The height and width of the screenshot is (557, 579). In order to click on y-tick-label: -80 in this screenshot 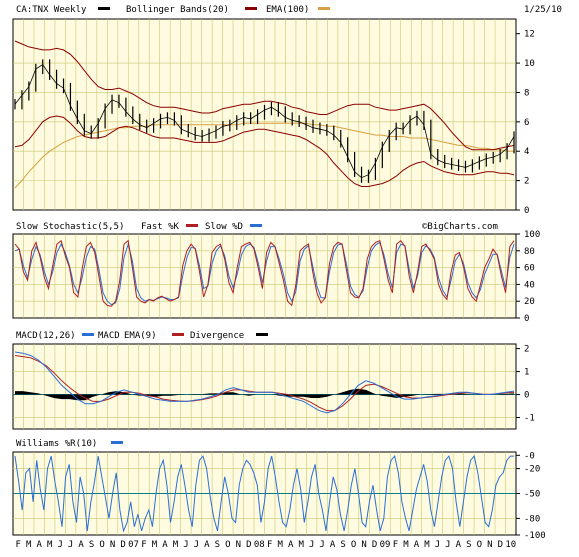, I will do `click(532, 519)`.